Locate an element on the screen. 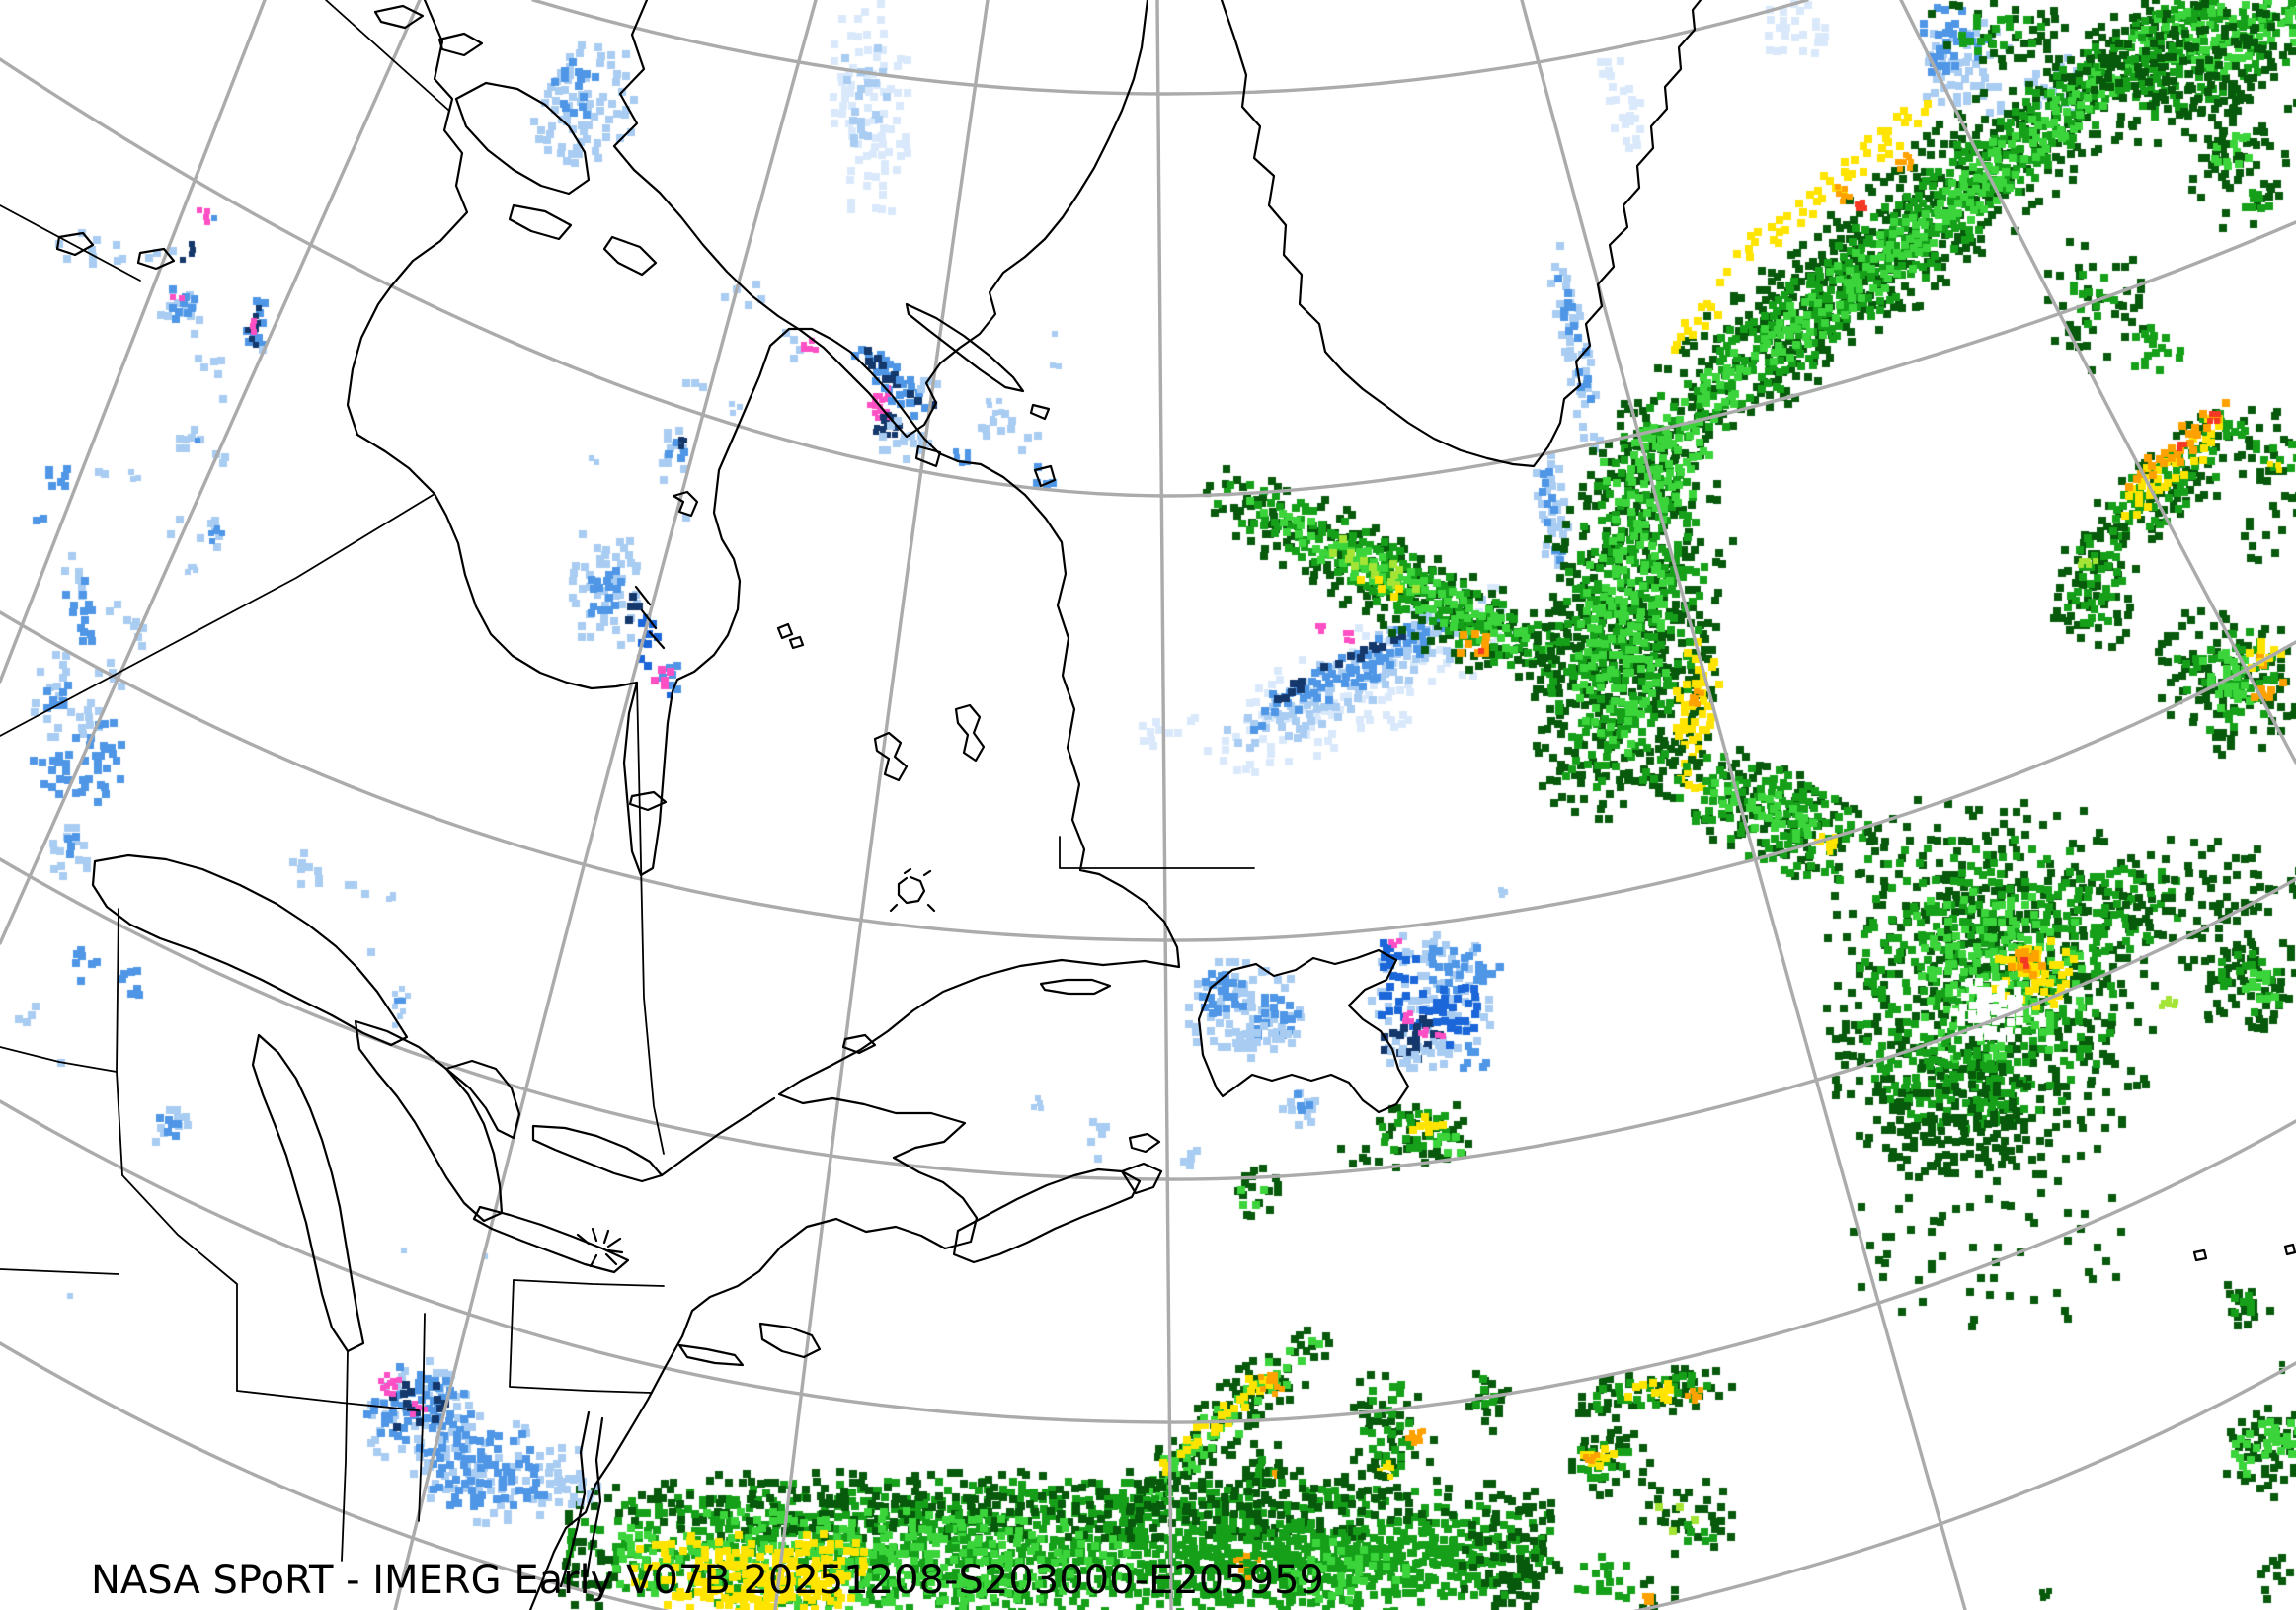  coastline-greenland is located at coordinates (1461, 234).